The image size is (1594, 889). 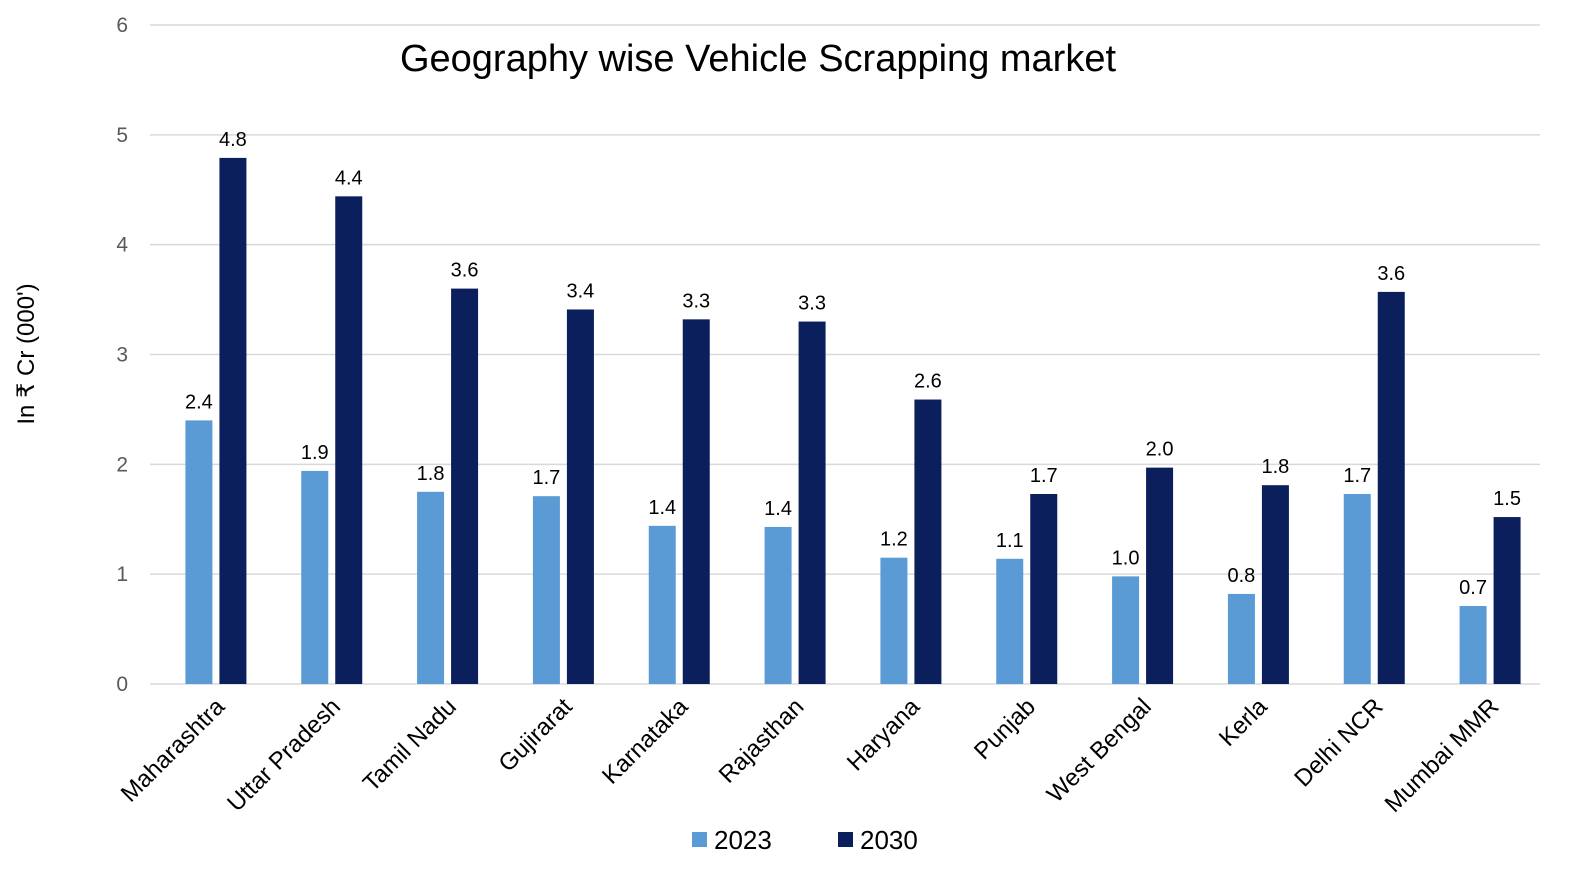 What do you see at coordinates (122, 25) in the screenshot?
I see `y-tick-label: 6` at bounding box center [122, 25].